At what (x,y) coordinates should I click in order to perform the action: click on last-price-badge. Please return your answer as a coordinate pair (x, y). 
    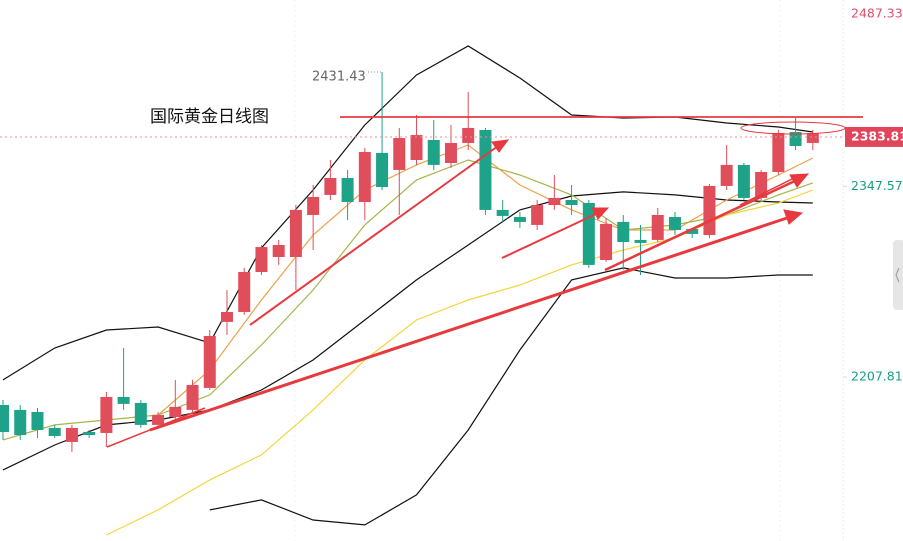
    Looking at the image, I should click on (874, 136).